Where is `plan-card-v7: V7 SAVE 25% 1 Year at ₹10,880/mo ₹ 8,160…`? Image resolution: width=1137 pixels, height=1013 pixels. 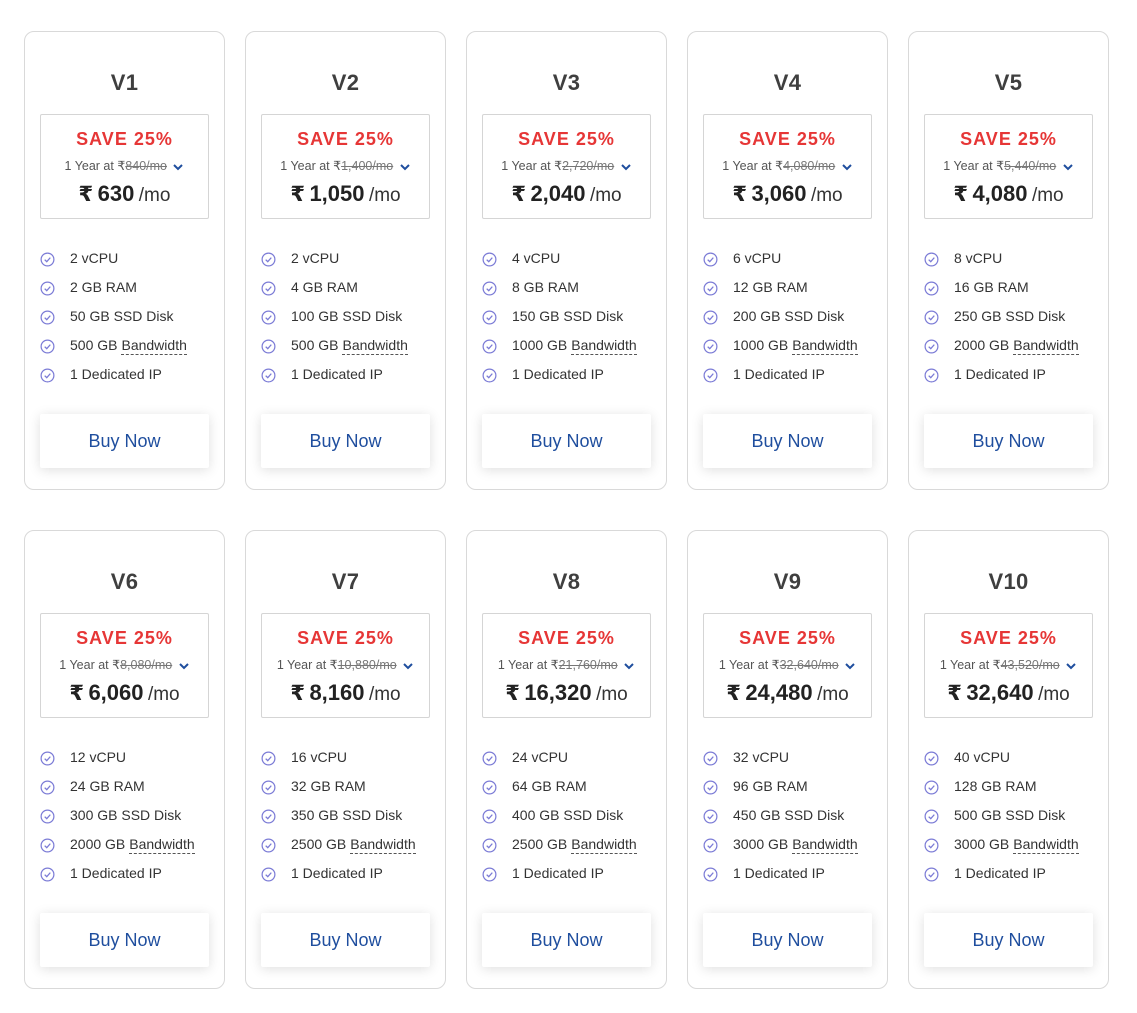 plan-card-v7: V7 SAVE 25% 1 Year at ₹10,880/mo ₹ 8,160… is located at coordinates (345, 759).